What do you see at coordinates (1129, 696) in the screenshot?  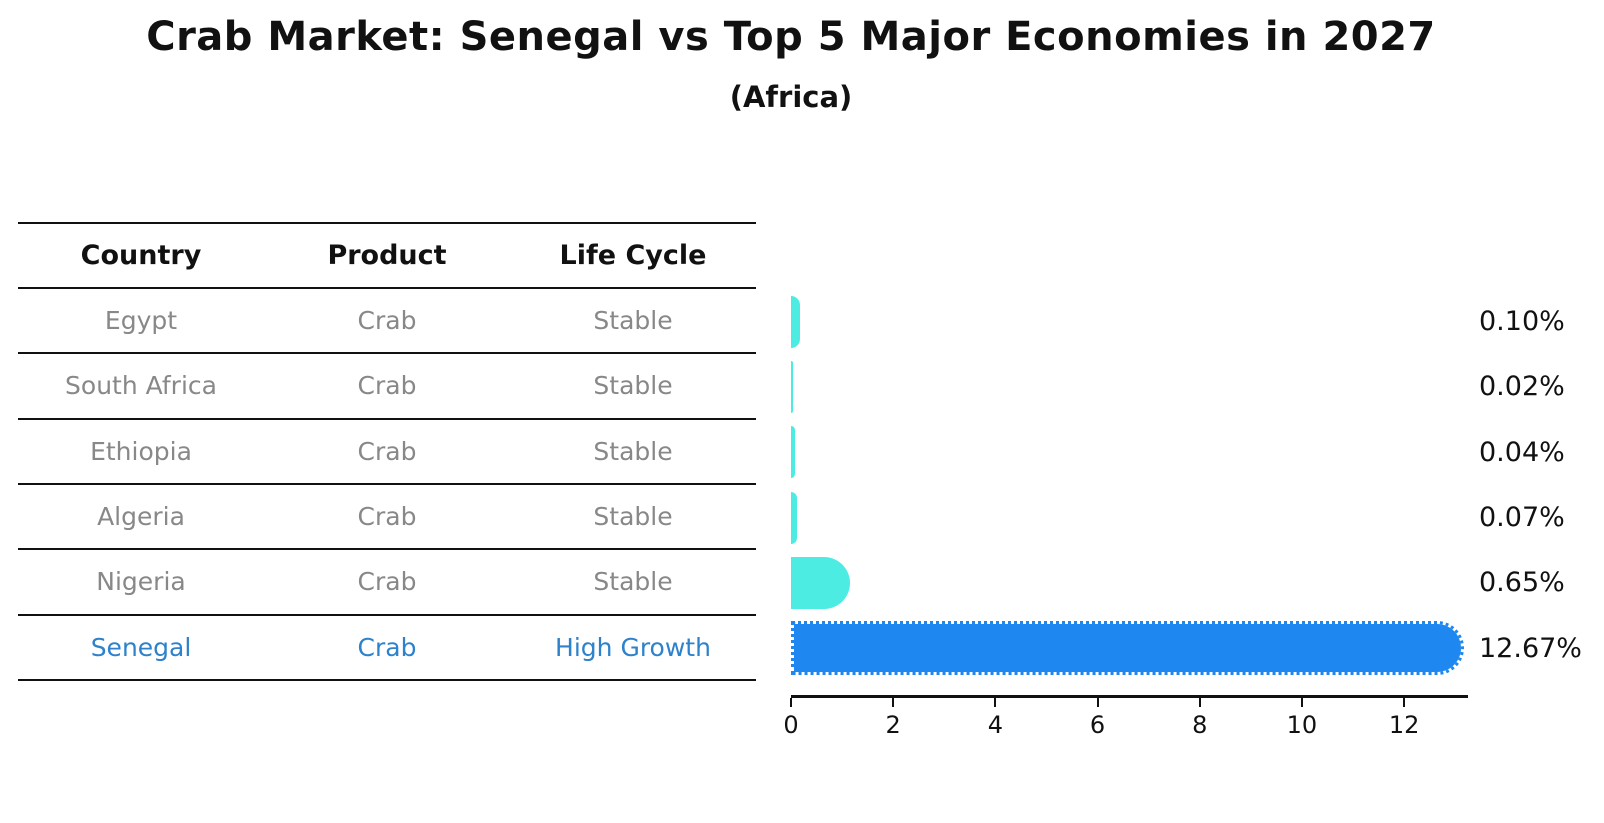 I see `x-axis-line` at bounding box center [1129, 696].